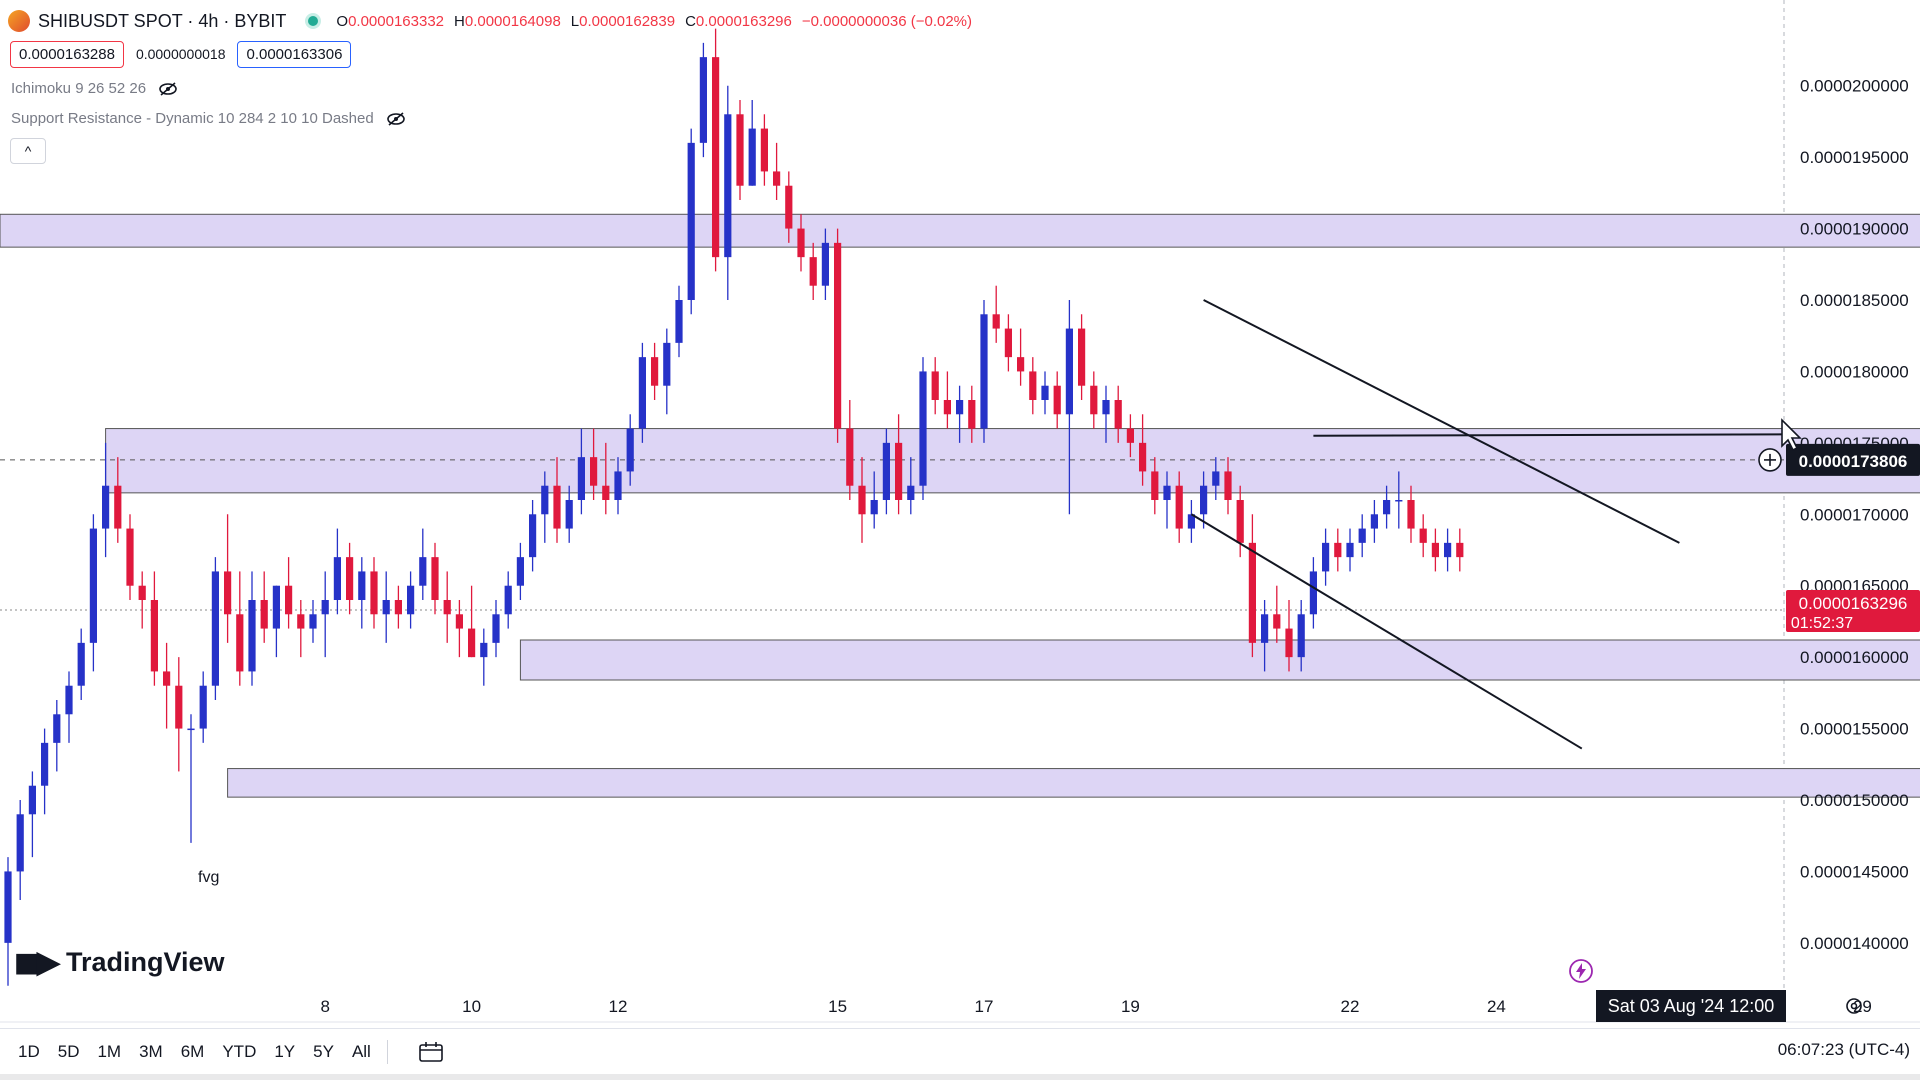 Image resolution: width=1920 pixels, height=1080 pixels. I want to click on timeframe-all: All, so click(361, 1051).